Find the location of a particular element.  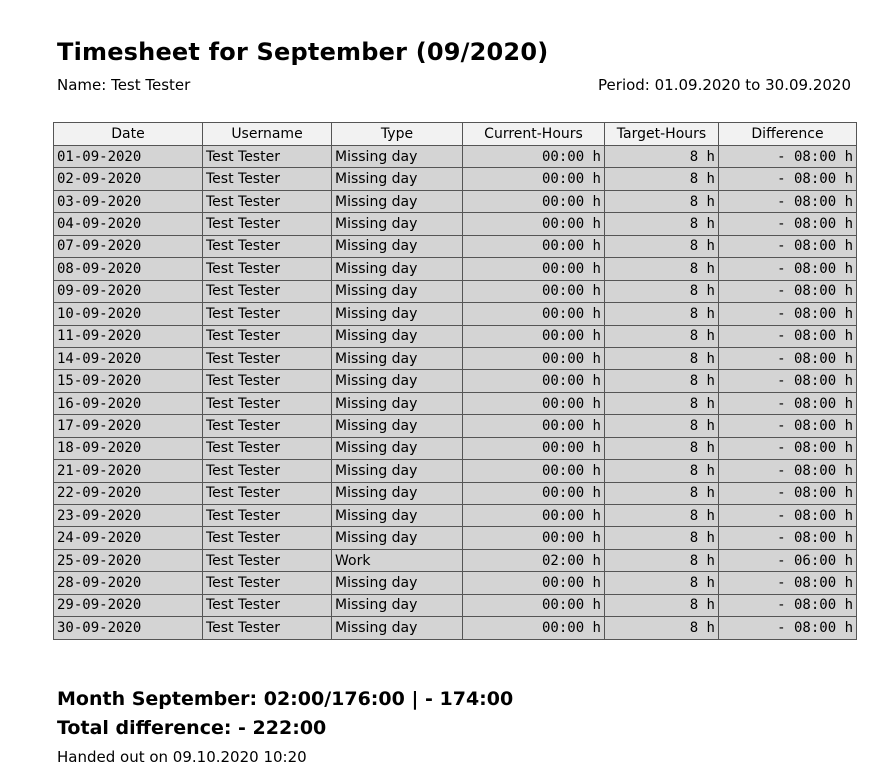

column-header-username: Username is located at coordinates (267, 134).